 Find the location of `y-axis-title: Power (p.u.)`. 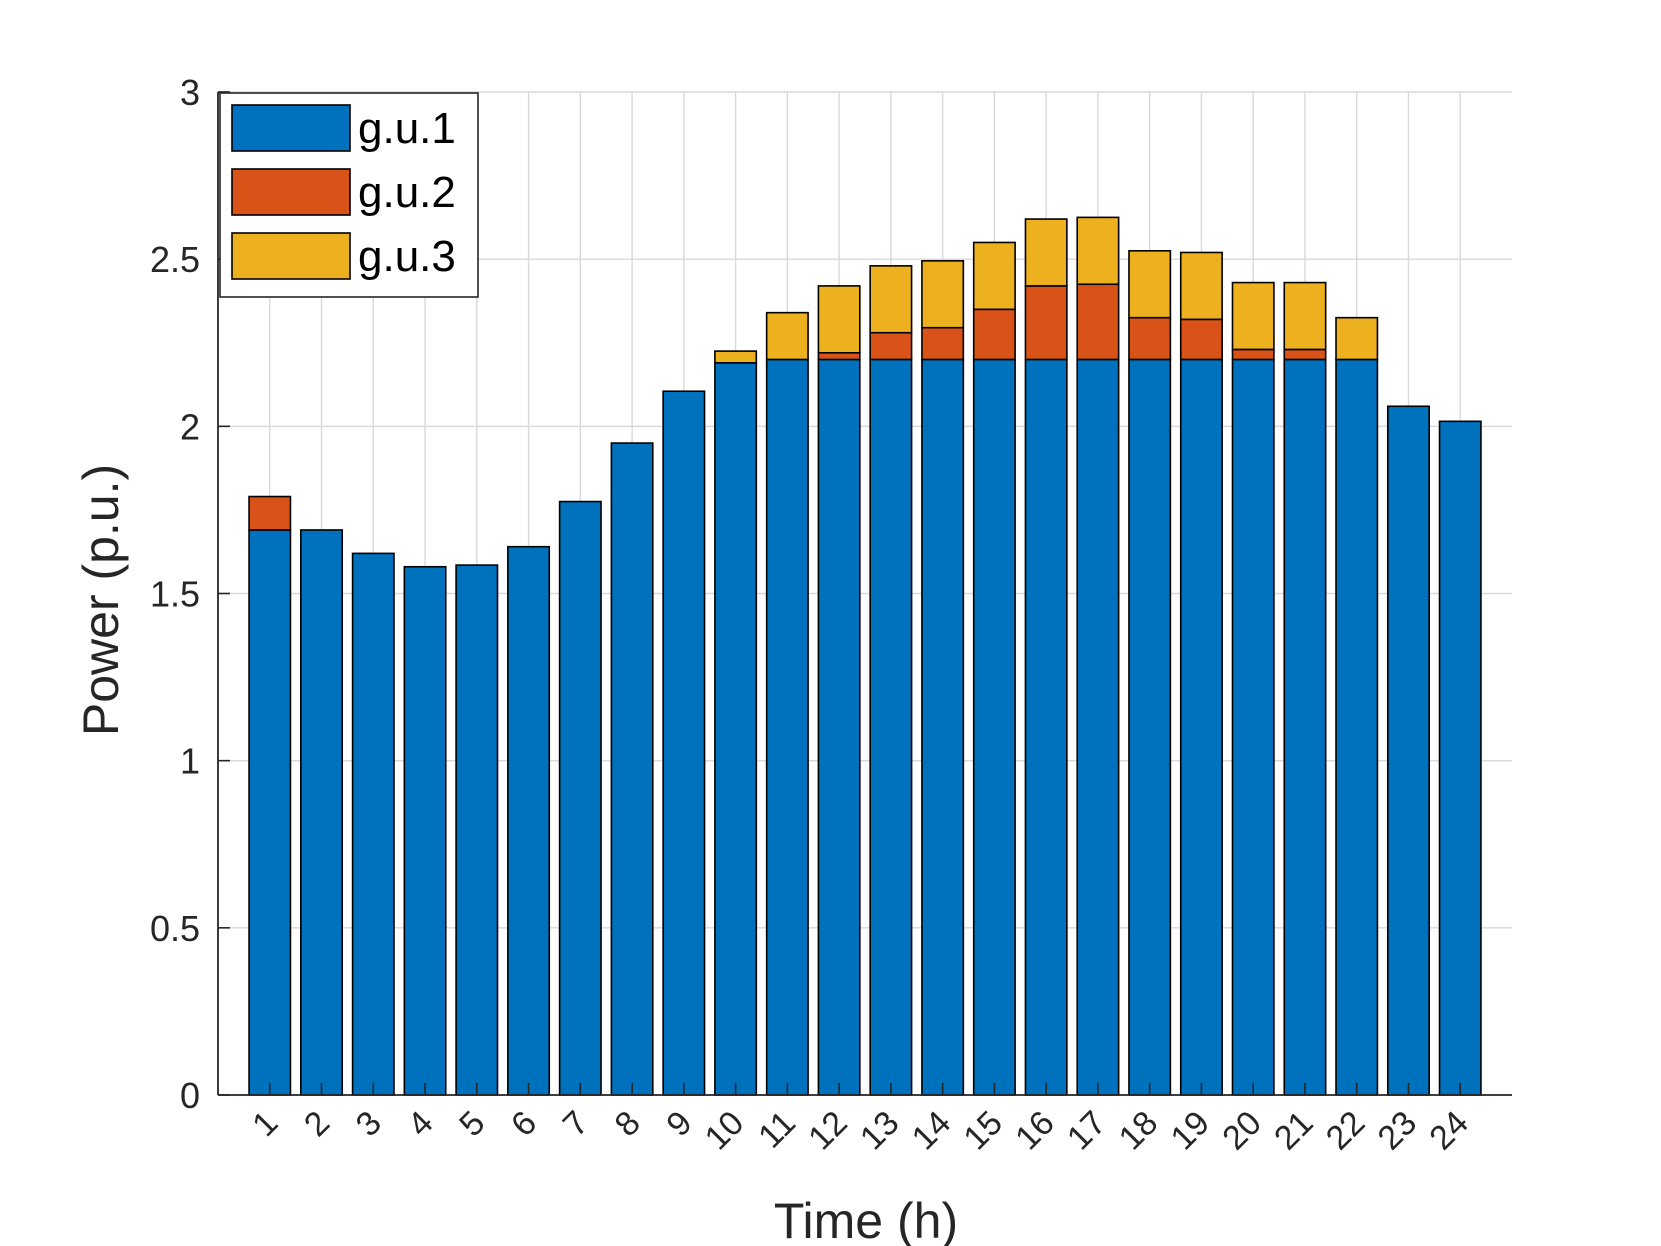

y-axis-title: Power (p.u.) is located at coordinates (101, 600).